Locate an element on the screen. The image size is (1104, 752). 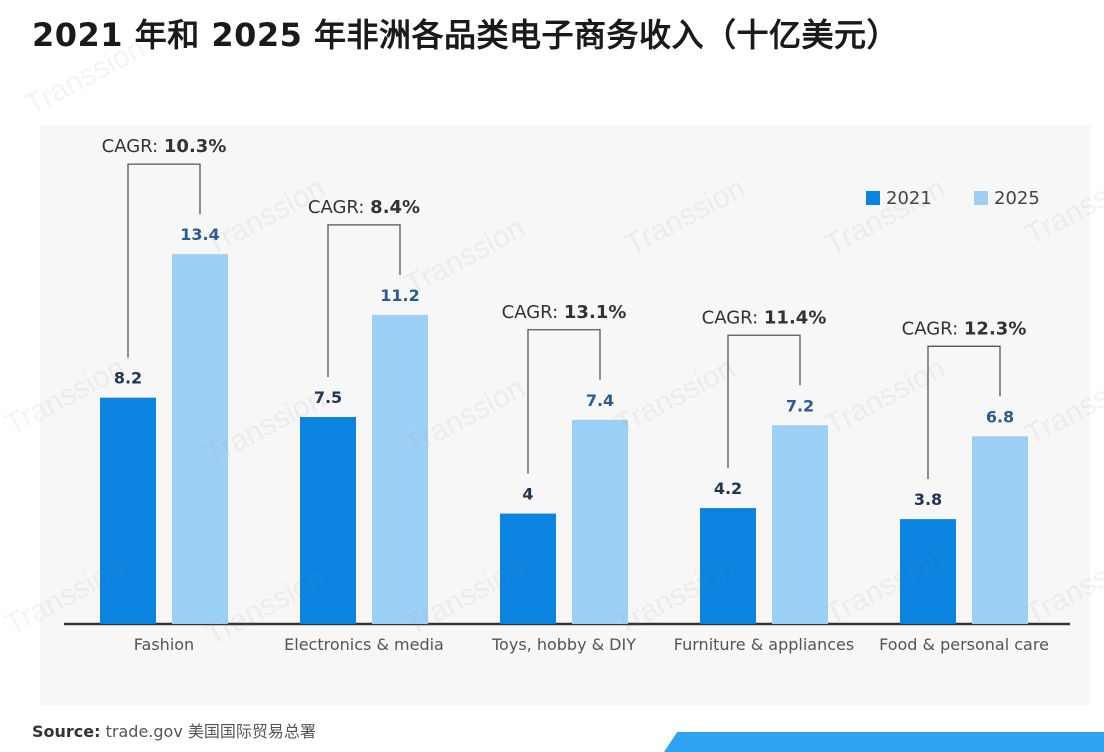
data-label-2021-1: 7.5 is located at coordinates (328, 397).